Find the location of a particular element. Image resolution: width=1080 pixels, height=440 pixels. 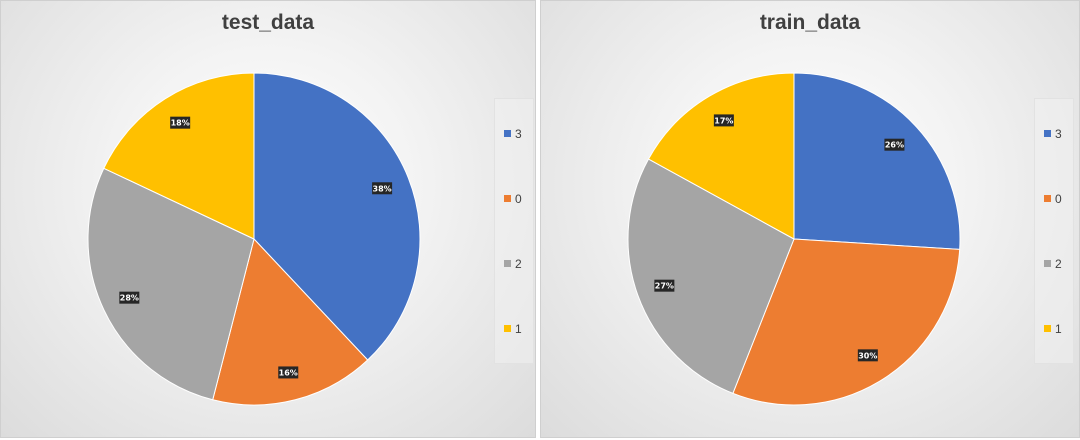

data-label: 18% is located at coordinates (180, 123).